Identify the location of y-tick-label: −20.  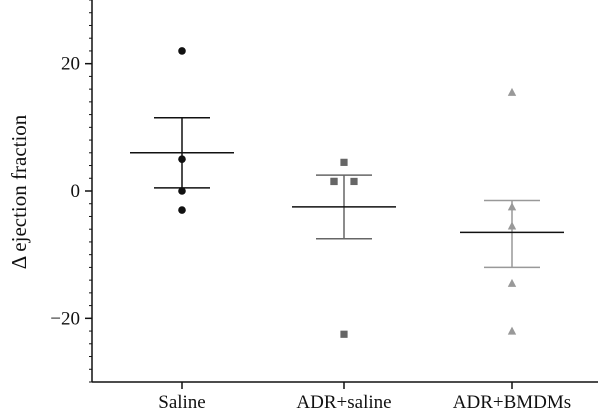
(65, 318).